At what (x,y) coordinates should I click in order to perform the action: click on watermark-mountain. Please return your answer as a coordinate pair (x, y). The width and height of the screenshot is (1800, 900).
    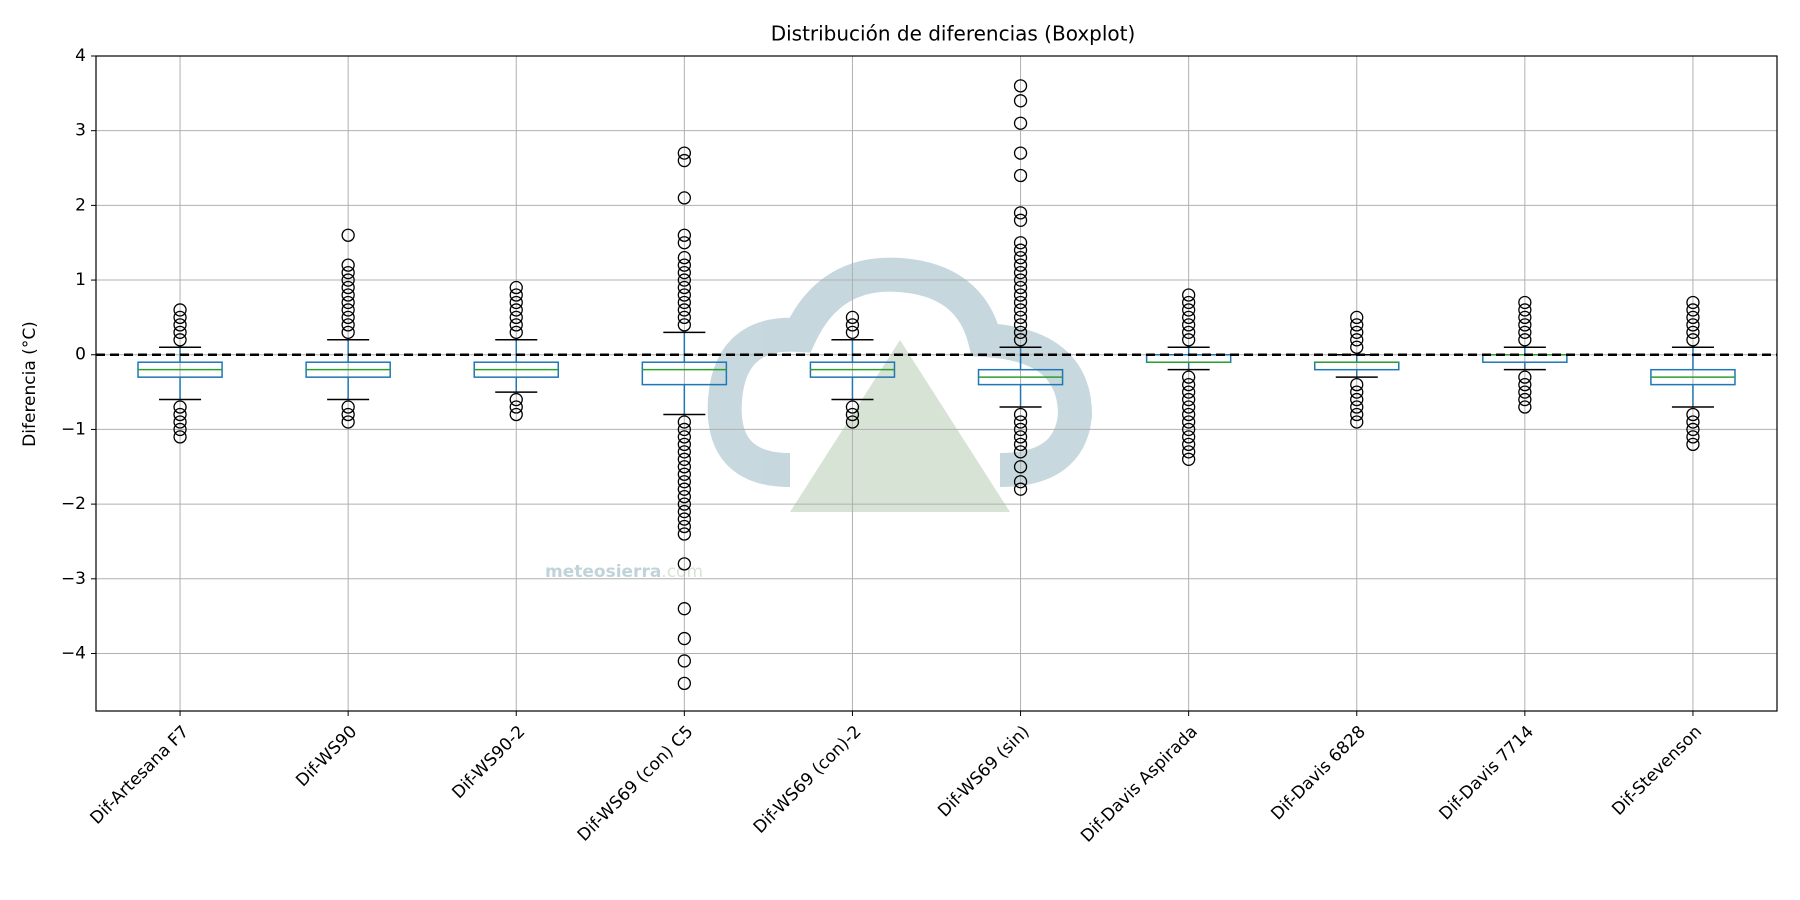
    Looking at the image, I should click on (900, 426).